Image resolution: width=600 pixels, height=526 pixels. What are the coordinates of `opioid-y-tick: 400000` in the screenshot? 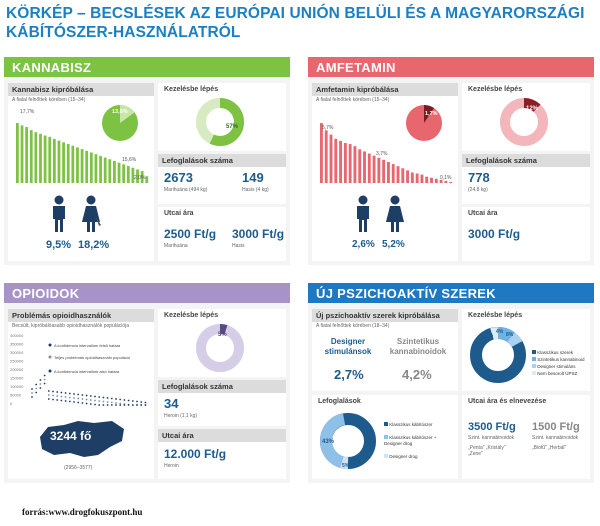 It's located at (17, 335).